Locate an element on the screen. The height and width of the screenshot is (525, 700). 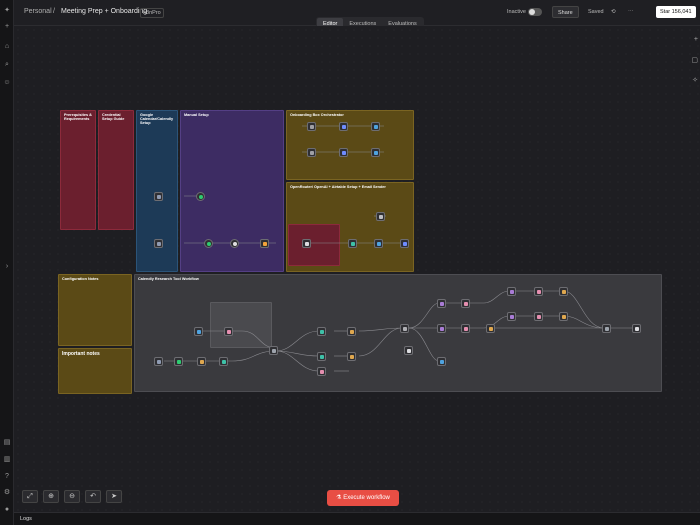
templates-icon: ▤ is located at coordinates (7, 442).